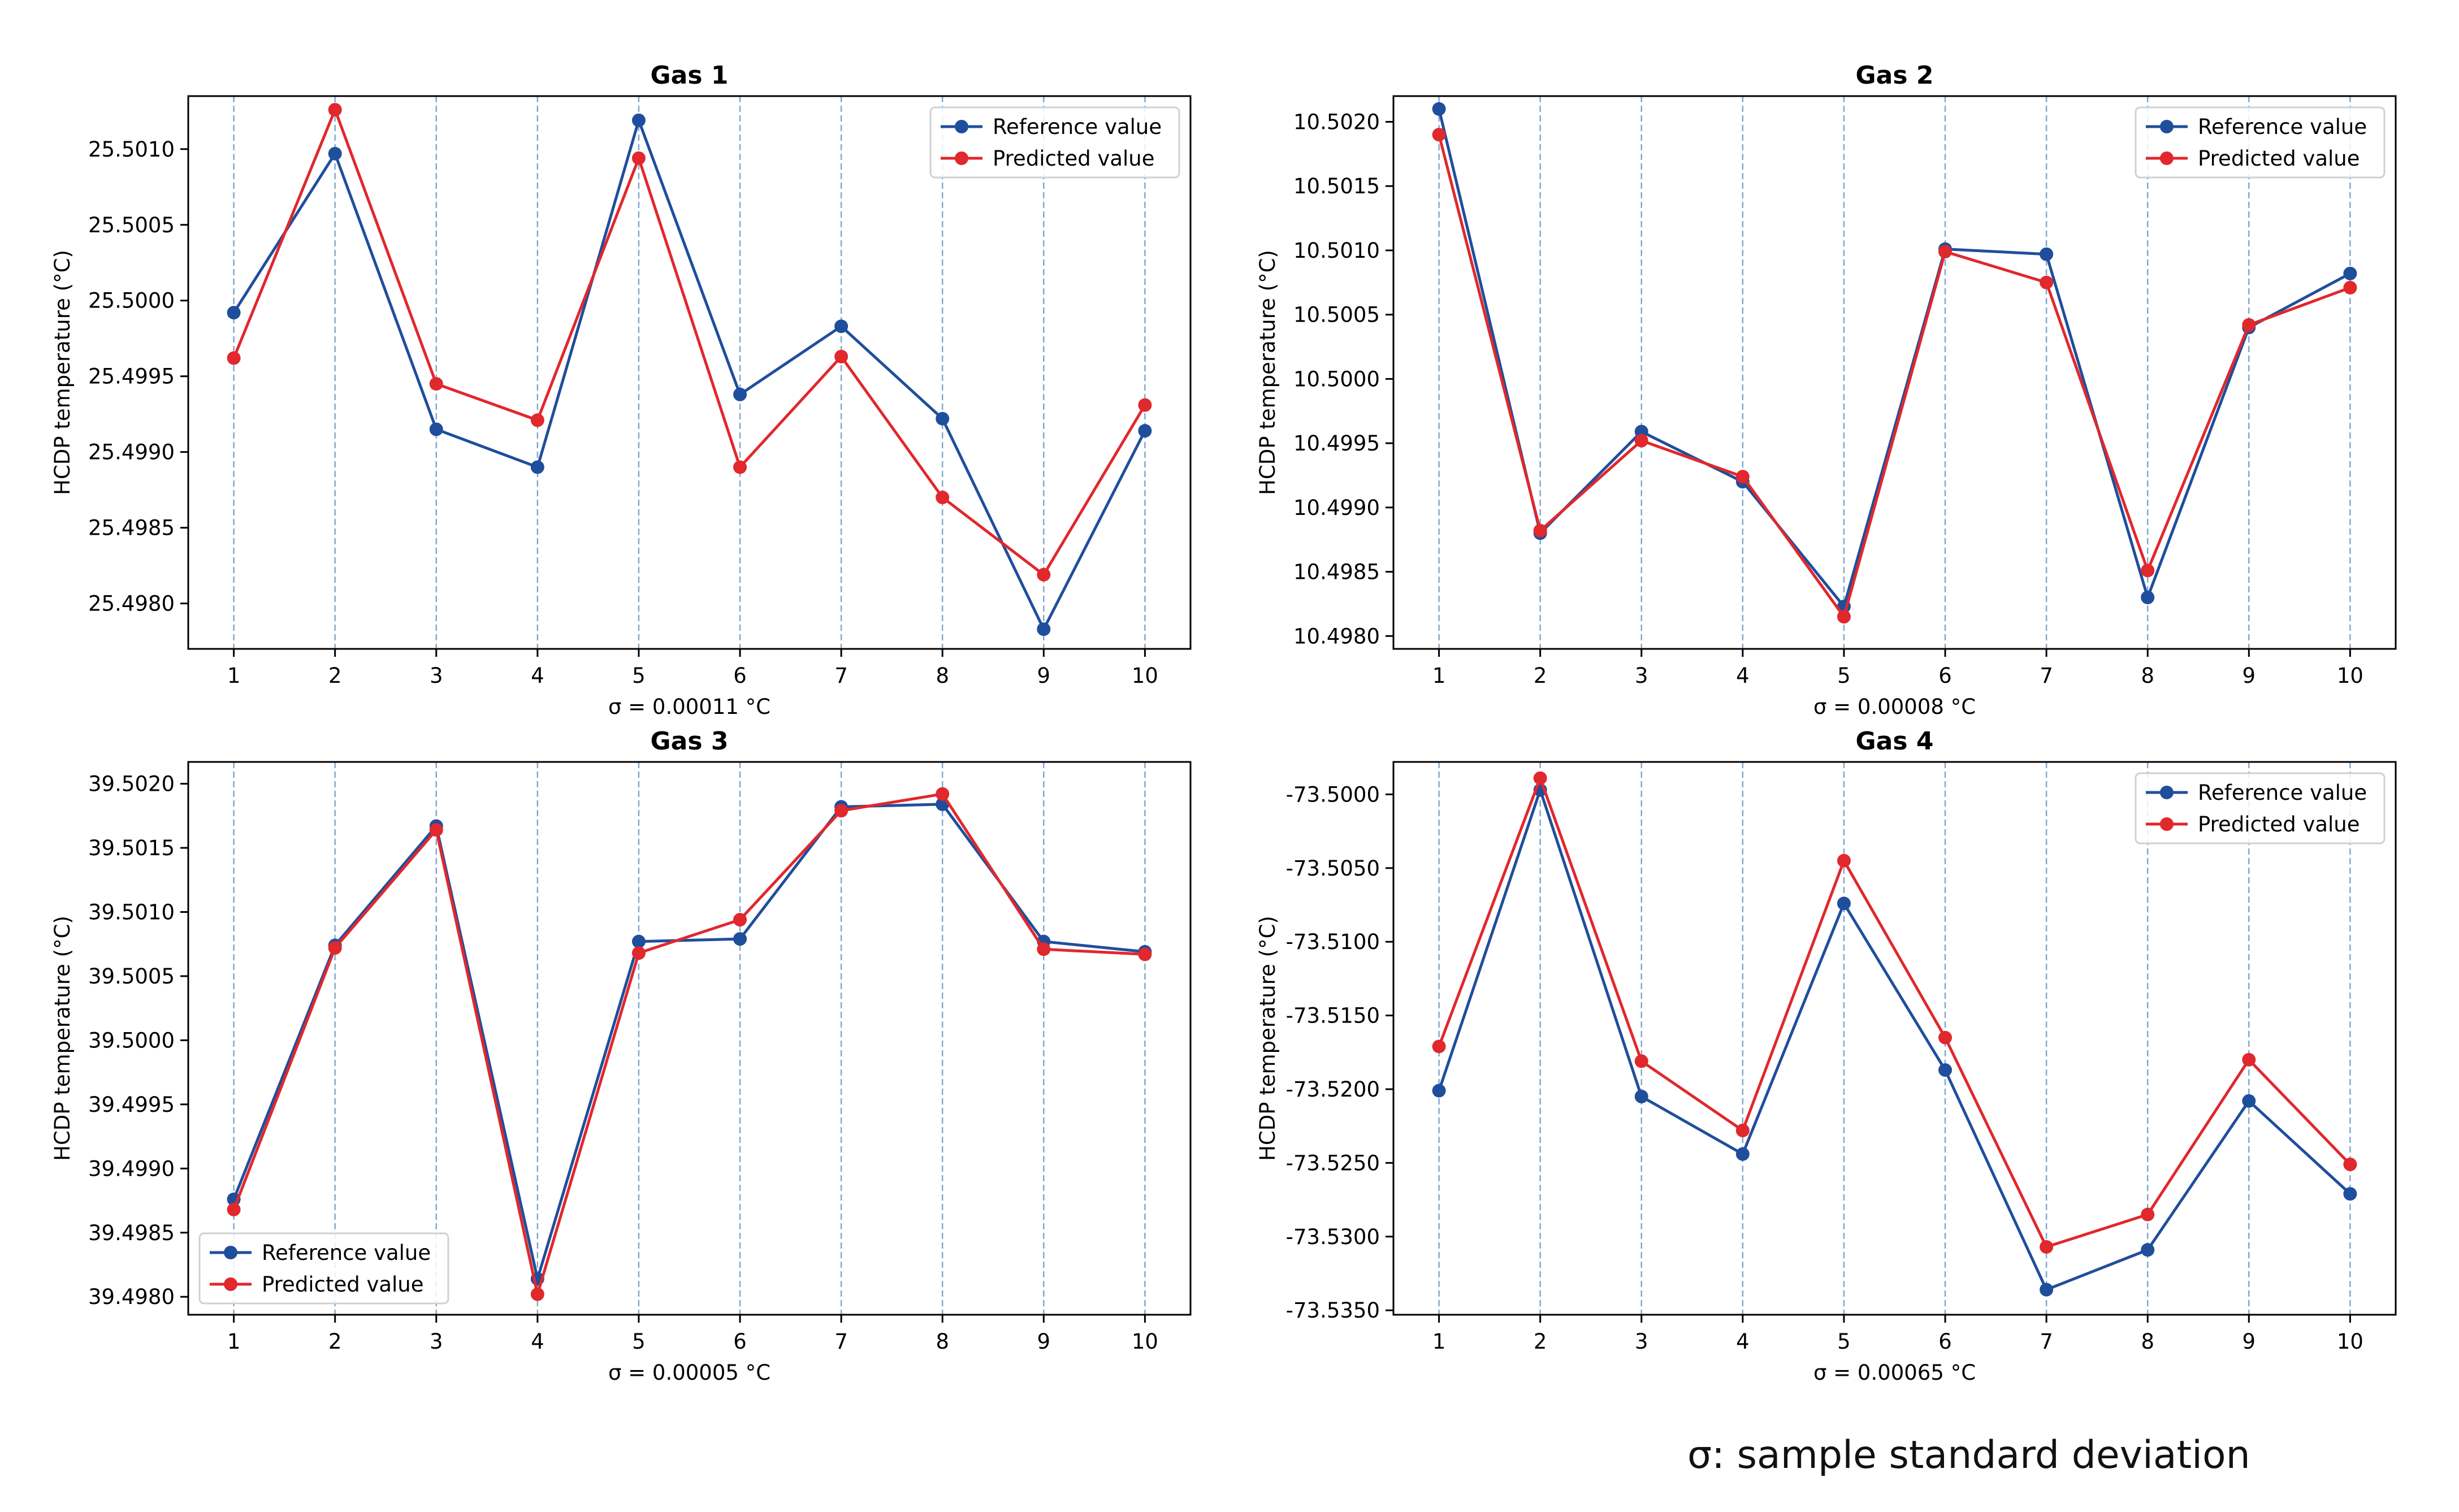 This screenshot has width=2459, height=1512. I want to click on x-tick-label: 8, so click(2147, 676).